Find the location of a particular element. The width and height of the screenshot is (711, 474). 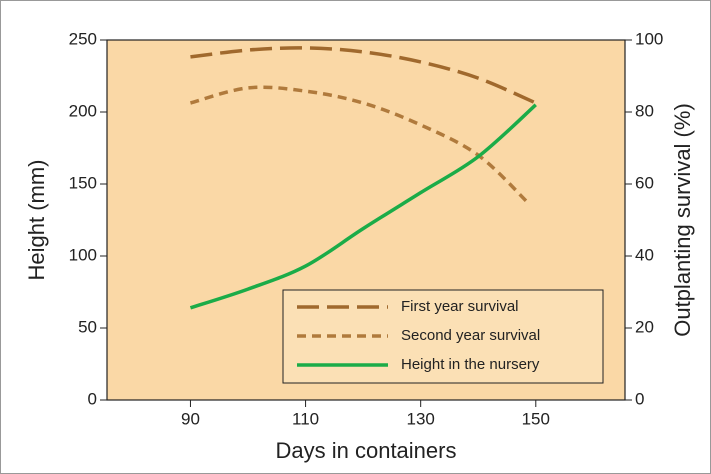

legend-label: First year survival is located at coordinates (460, 306).